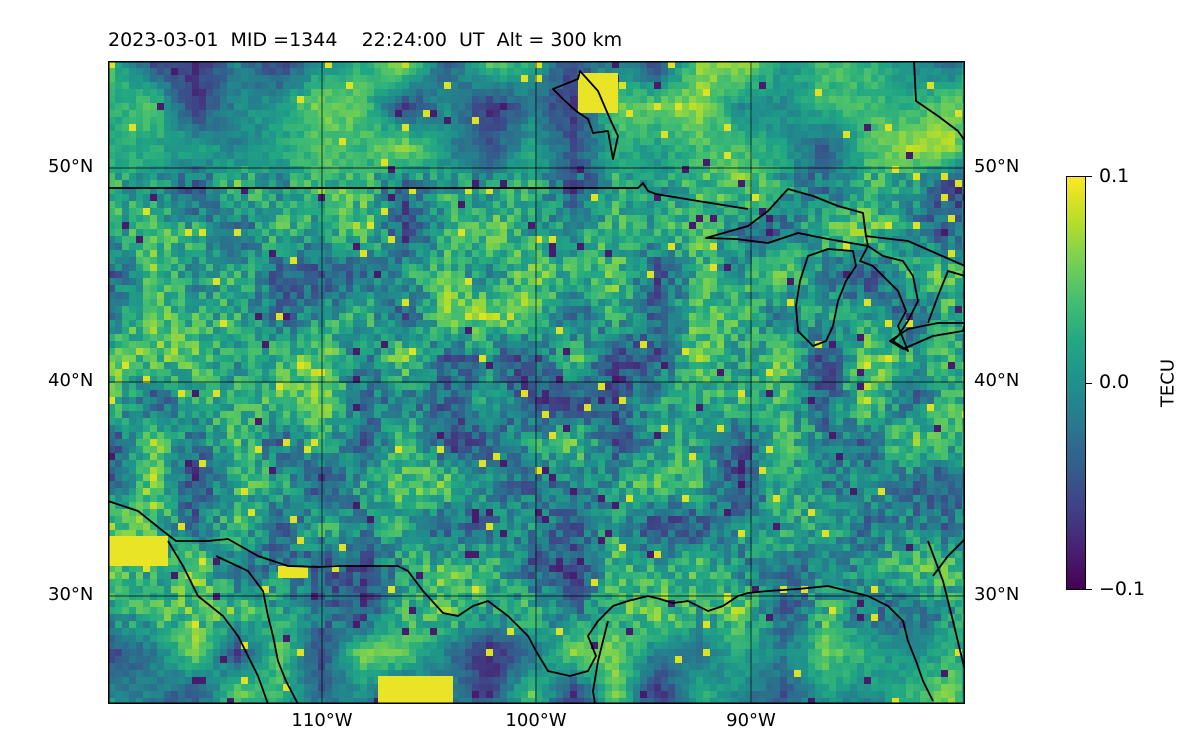 Image resolution: width=1200 pixels, height=750 pixels. Describe the element at coordinates (939, 101) in the screenshot. I see `northeast-coast` at that location.